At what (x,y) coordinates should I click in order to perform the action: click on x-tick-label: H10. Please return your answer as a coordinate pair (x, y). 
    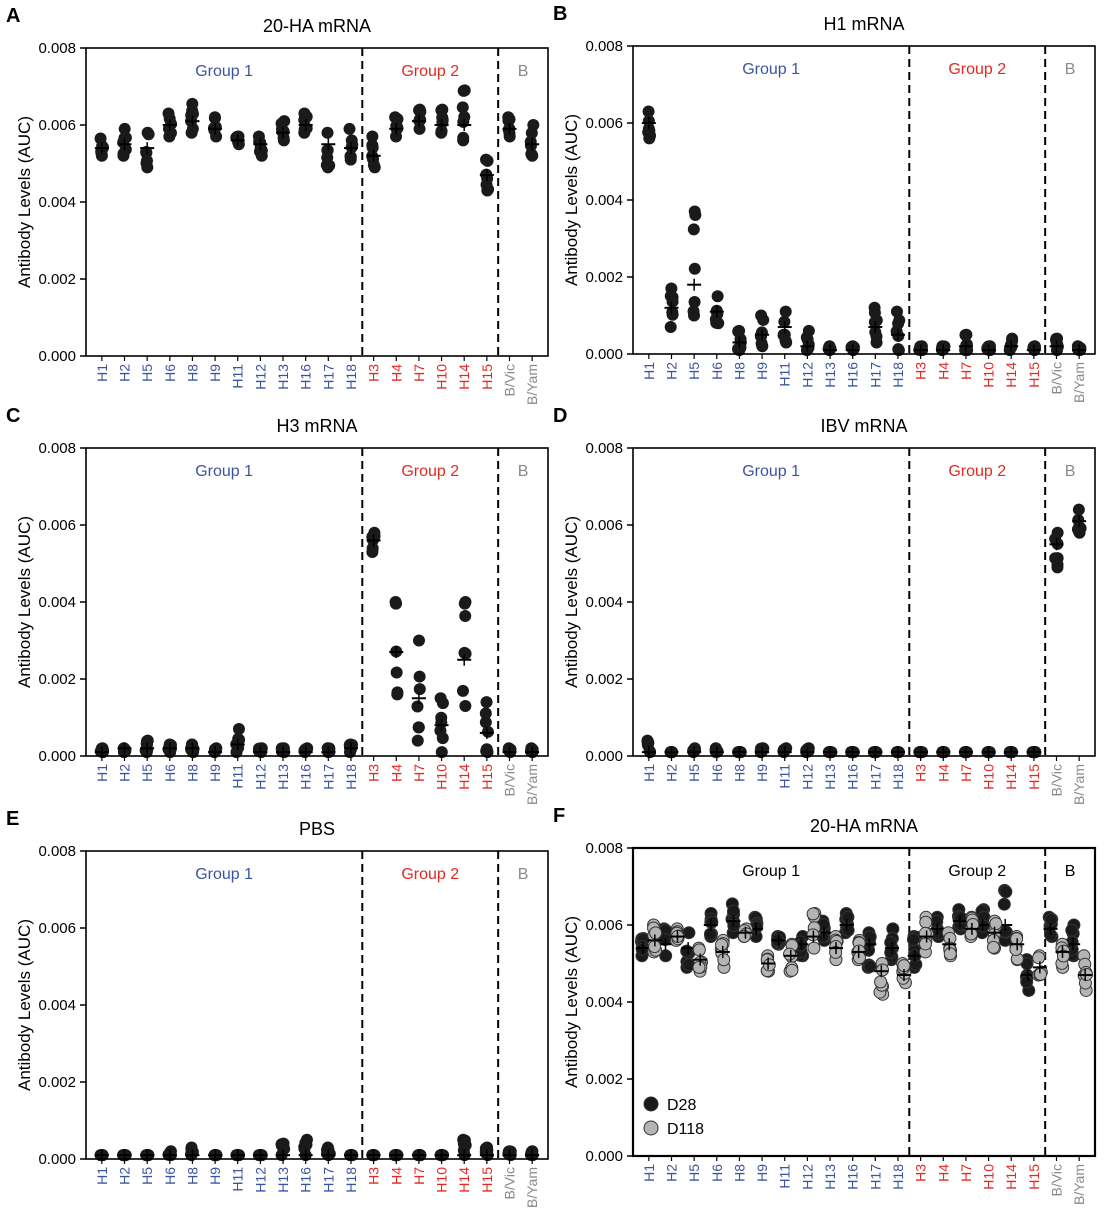
    Looking at the image, I should click on (442, 1180).